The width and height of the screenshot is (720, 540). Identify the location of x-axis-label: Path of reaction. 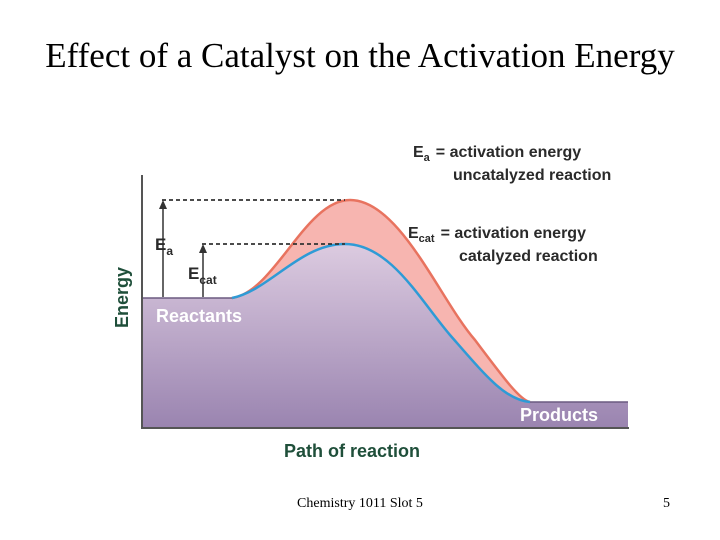
(352, 451).